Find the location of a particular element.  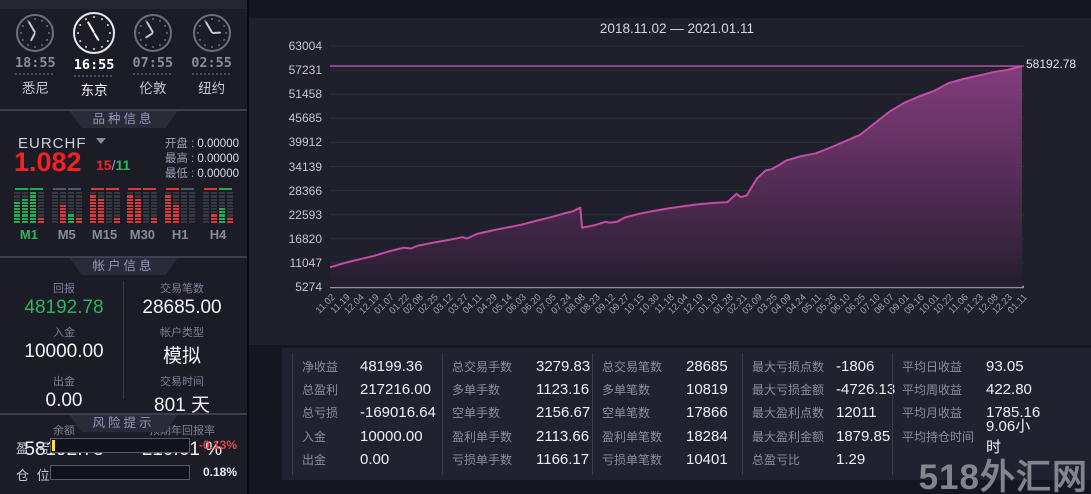

account-label: 交易时间 is located at coordinates (182, 381).